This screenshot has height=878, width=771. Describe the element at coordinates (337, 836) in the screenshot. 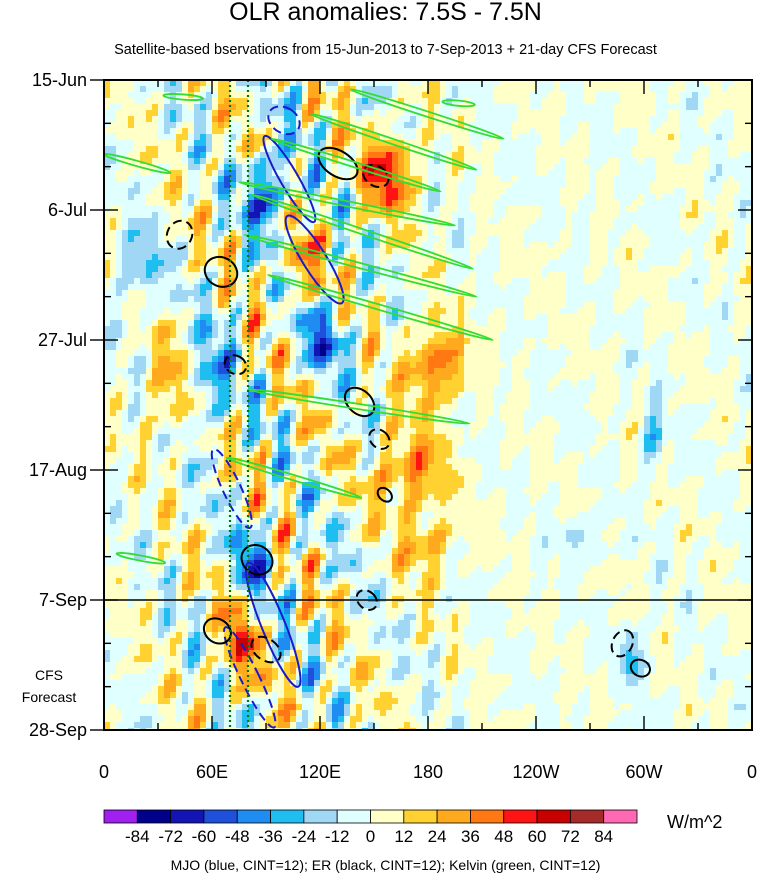

I see `colorbar-label: -12` at that location.